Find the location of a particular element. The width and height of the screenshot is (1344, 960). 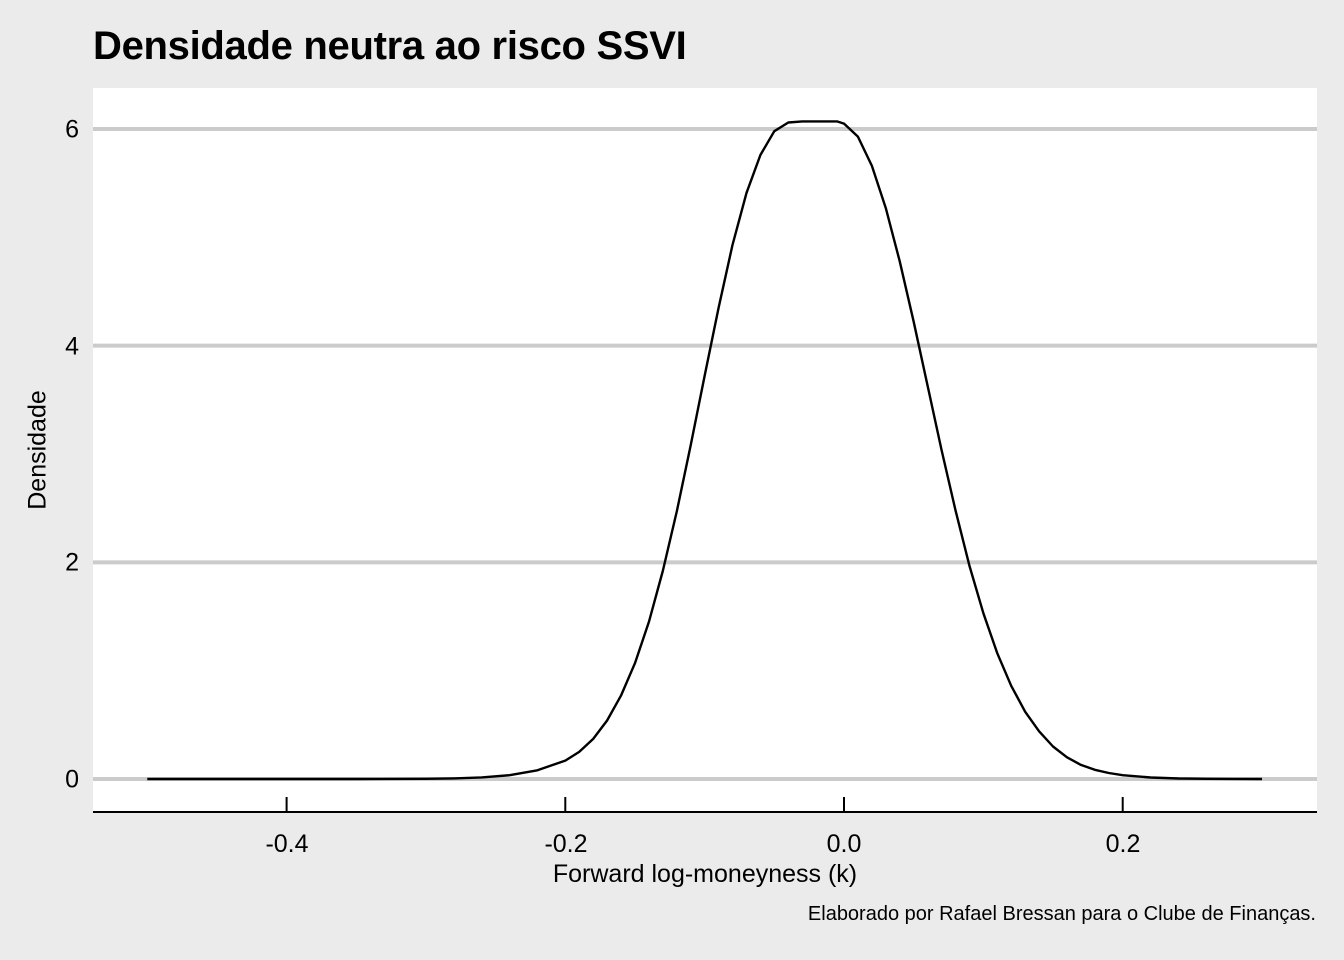

y-tick-label-6: 6 is located at coordinates (72, 129).